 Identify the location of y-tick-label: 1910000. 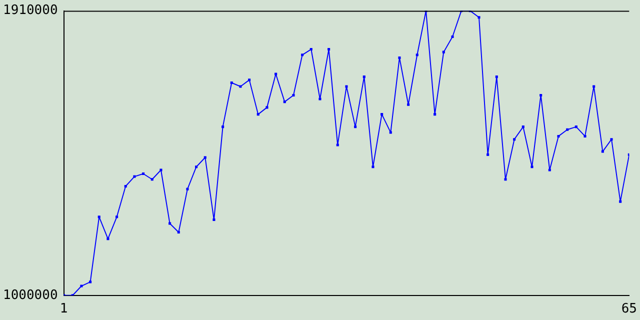
(30, 10).